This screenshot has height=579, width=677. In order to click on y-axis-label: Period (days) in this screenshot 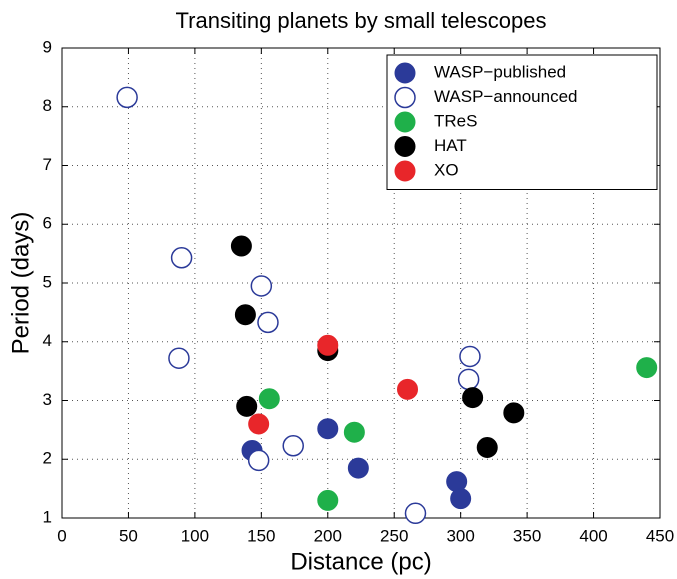, I will do `click(20, 283)`.